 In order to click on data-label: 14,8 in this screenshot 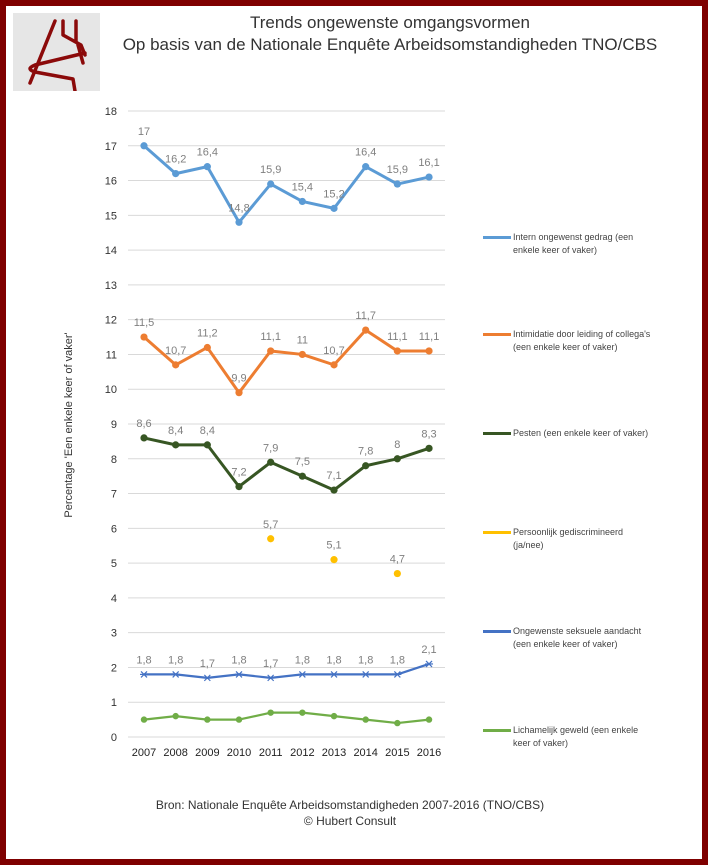, I will do `click(238, 208)`.